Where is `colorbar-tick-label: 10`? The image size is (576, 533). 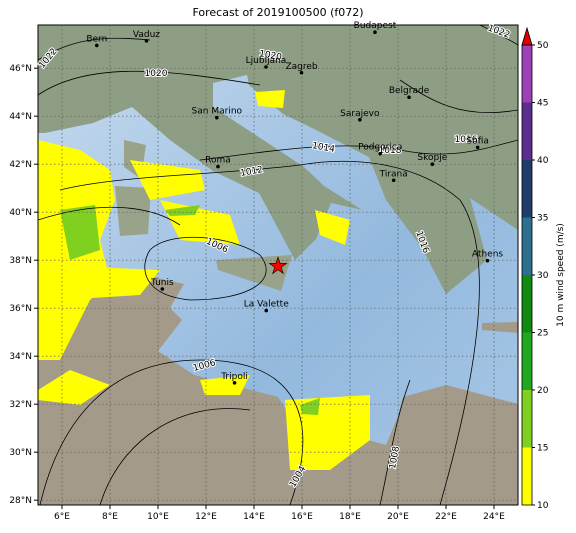
colorbar-tick-label: 10 is located at coordinates (543, 506).